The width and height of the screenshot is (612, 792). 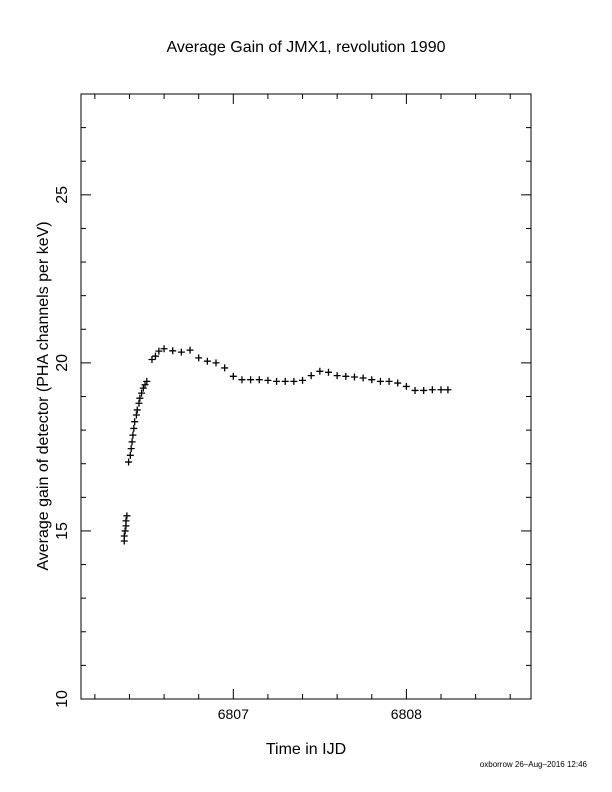 I want to click on y-tick-label: 20, so click(x=62, y=363).